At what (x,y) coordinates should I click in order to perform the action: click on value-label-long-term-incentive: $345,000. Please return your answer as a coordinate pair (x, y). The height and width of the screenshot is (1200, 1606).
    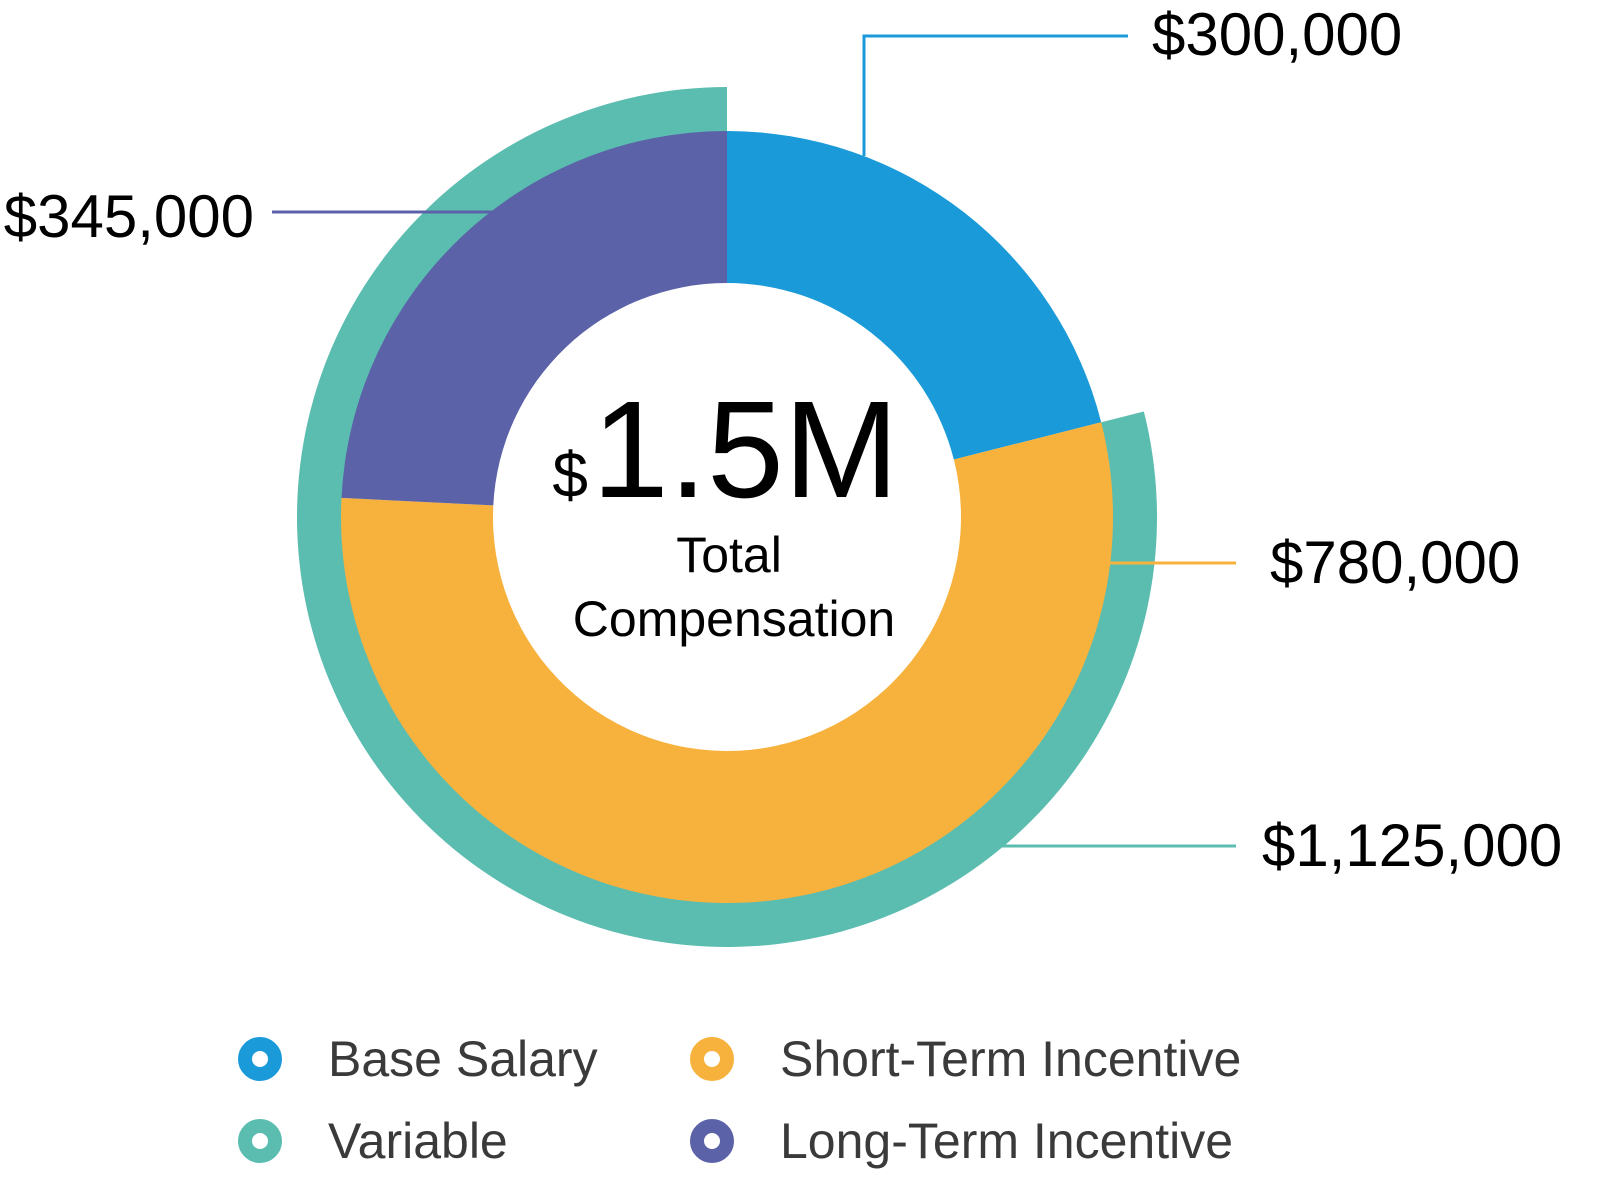
    Looking at the image, I should click on (129, 216).